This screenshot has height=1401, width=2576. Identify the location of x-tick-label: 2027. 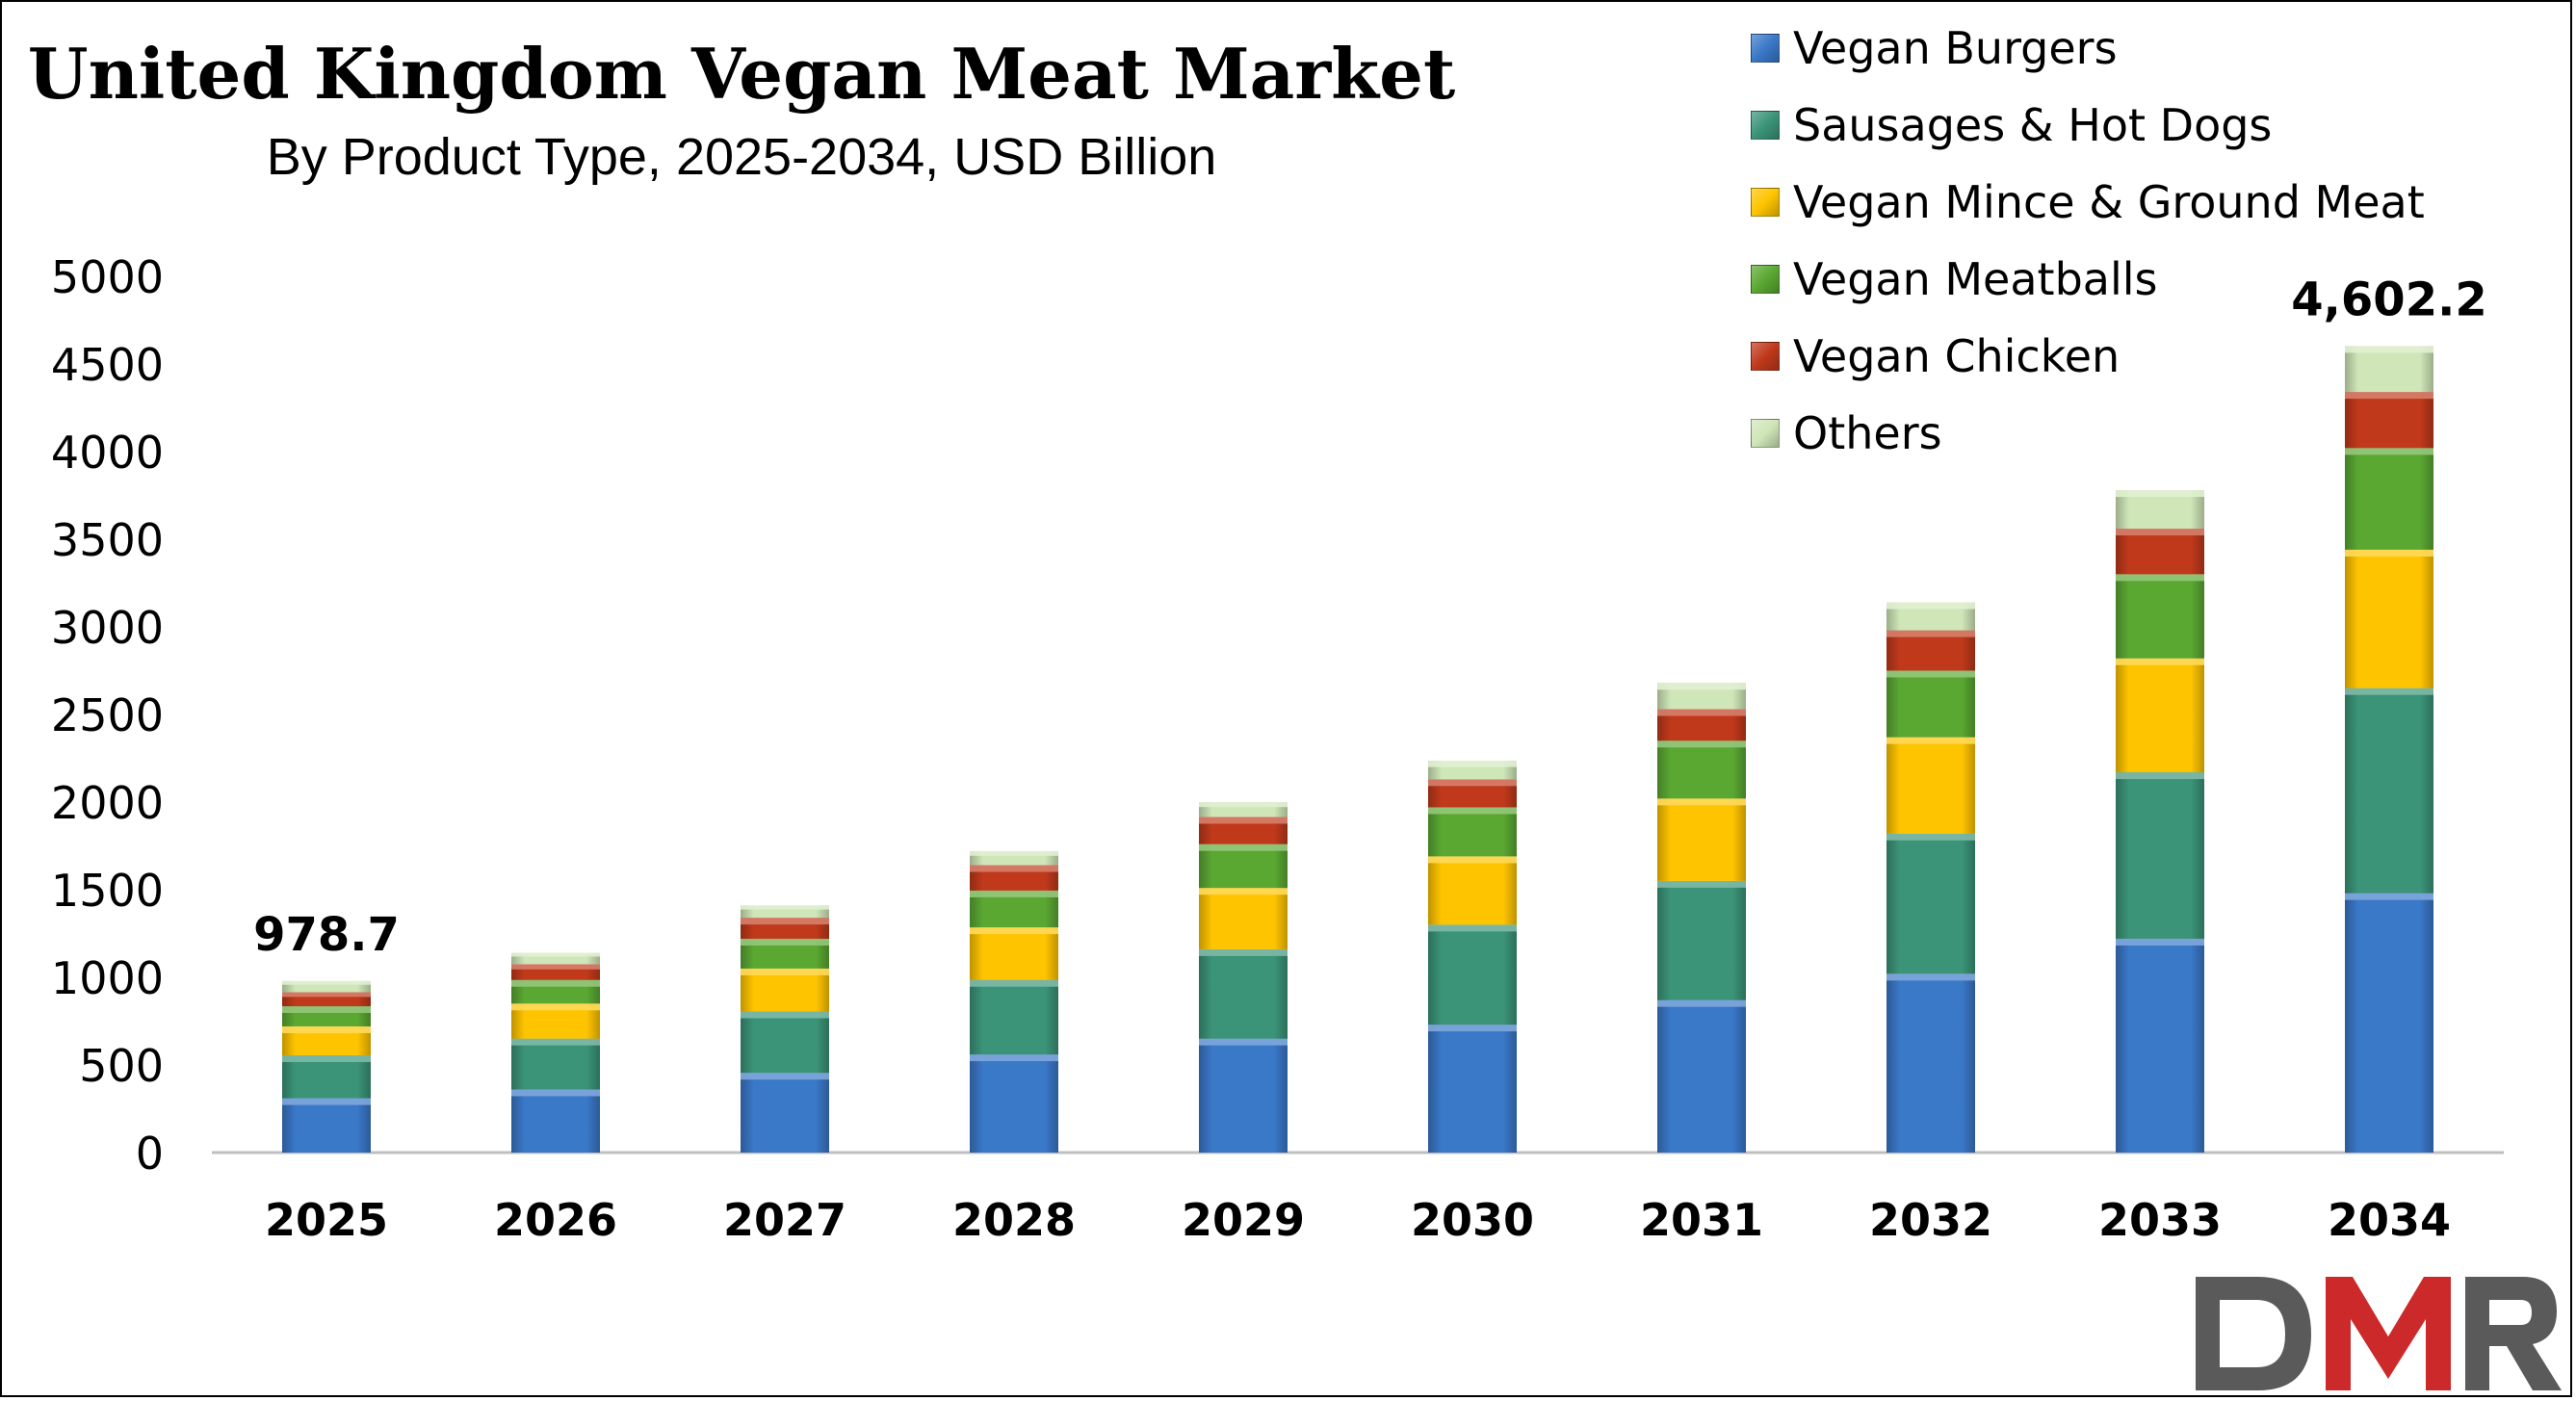
(784, 1220).